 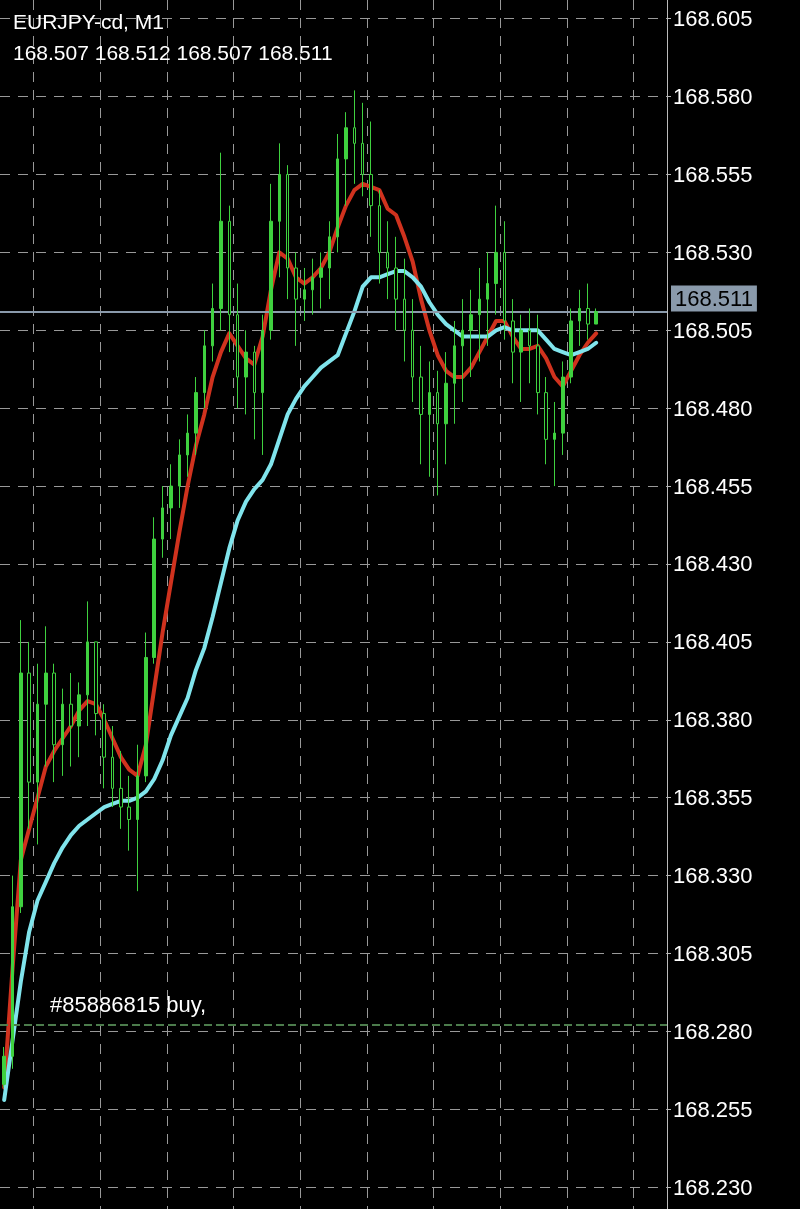 I want to click on y-tick-label: 168.330, so click(x=713, y=876).